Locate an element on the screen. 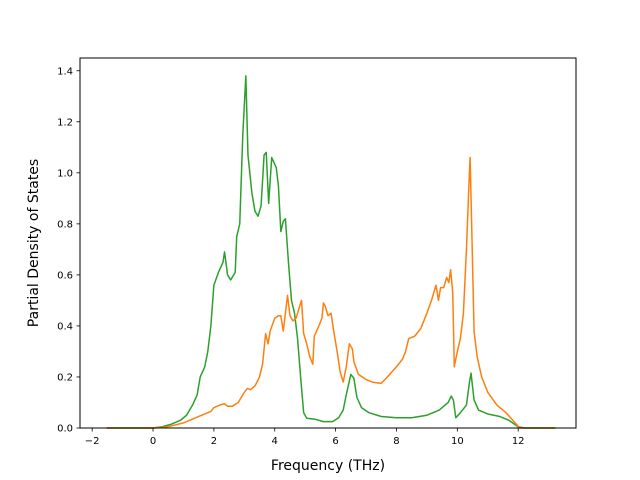 The width and height of the screenshot is (640, 480). x-tick-label: 10 is located at coordinates (457, 441).